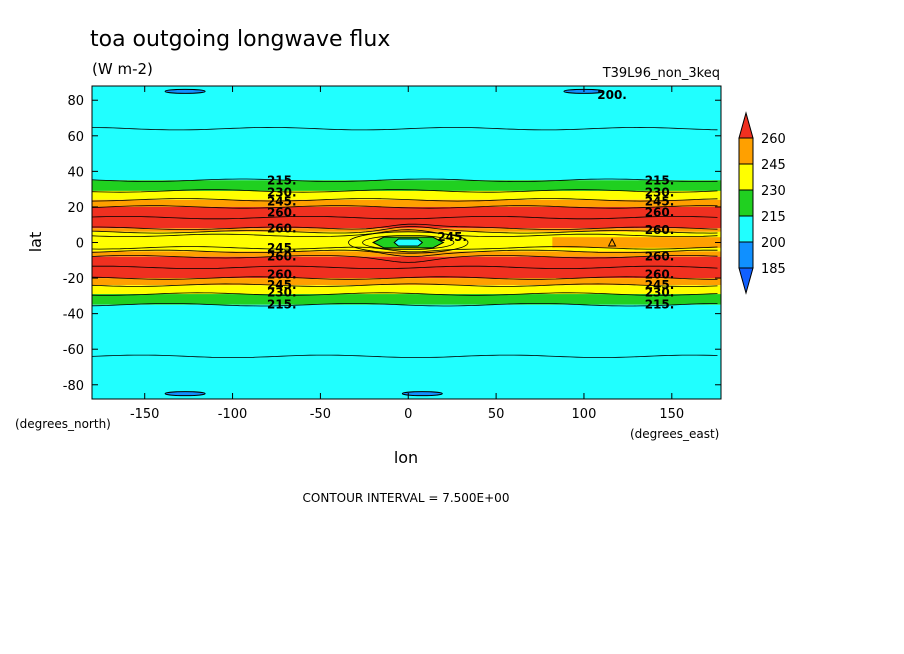  I want to click on contour-label-10: 215., so click(282, 305).